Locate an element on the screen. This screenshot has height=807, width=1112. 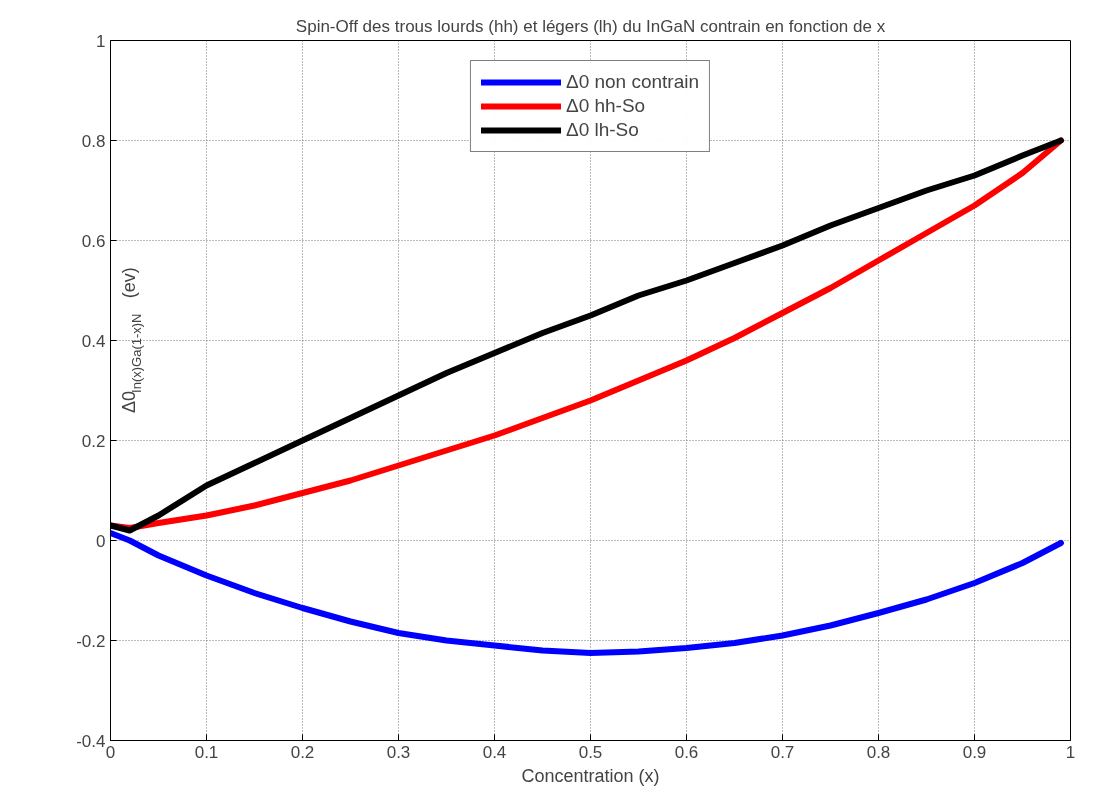
y-tick-label: 0.2 is located at coordinates (93, 441).